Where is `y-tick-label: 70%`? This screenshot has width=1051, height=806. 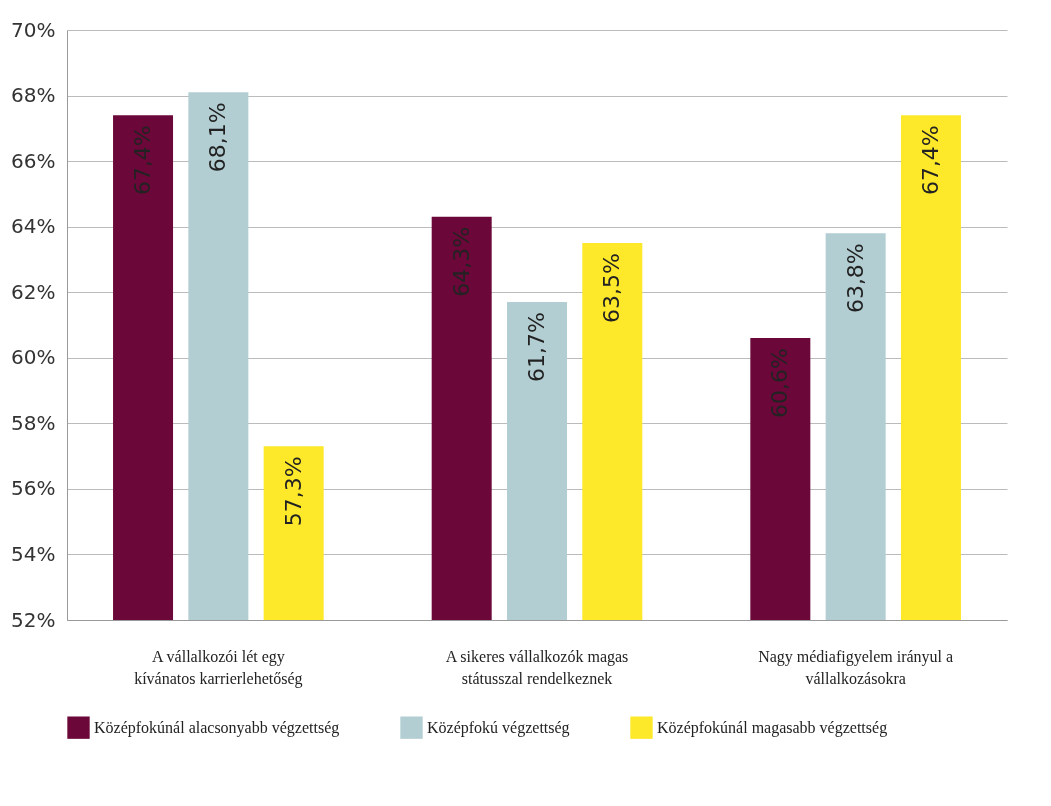 y-tick-label: 70% is located at coordinates (33, 29).